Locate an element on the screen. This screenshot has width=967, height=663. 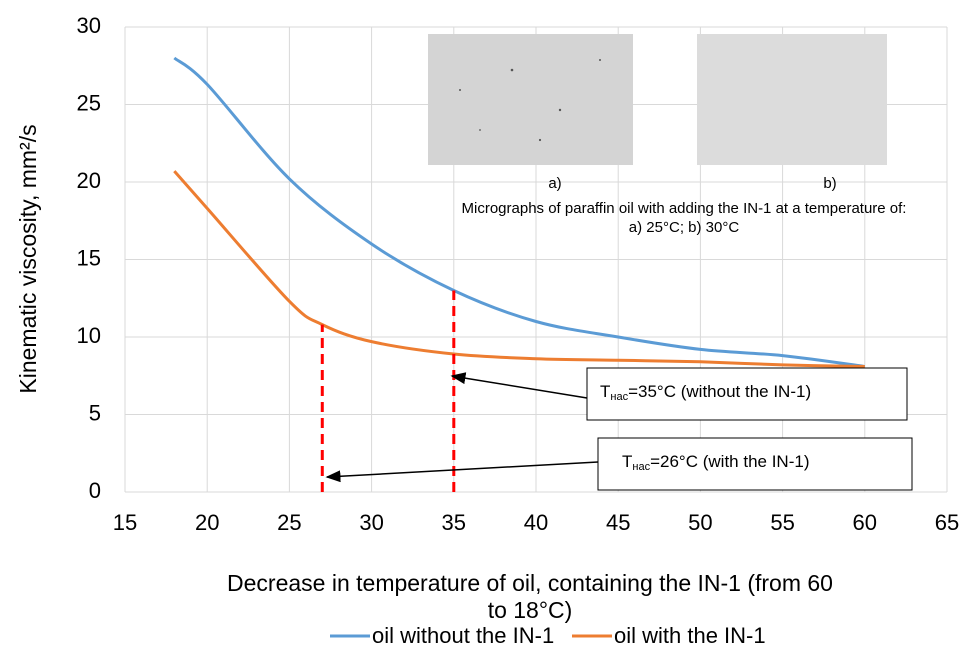
y-tick-label: 15 is located at coordinates (89, 257).